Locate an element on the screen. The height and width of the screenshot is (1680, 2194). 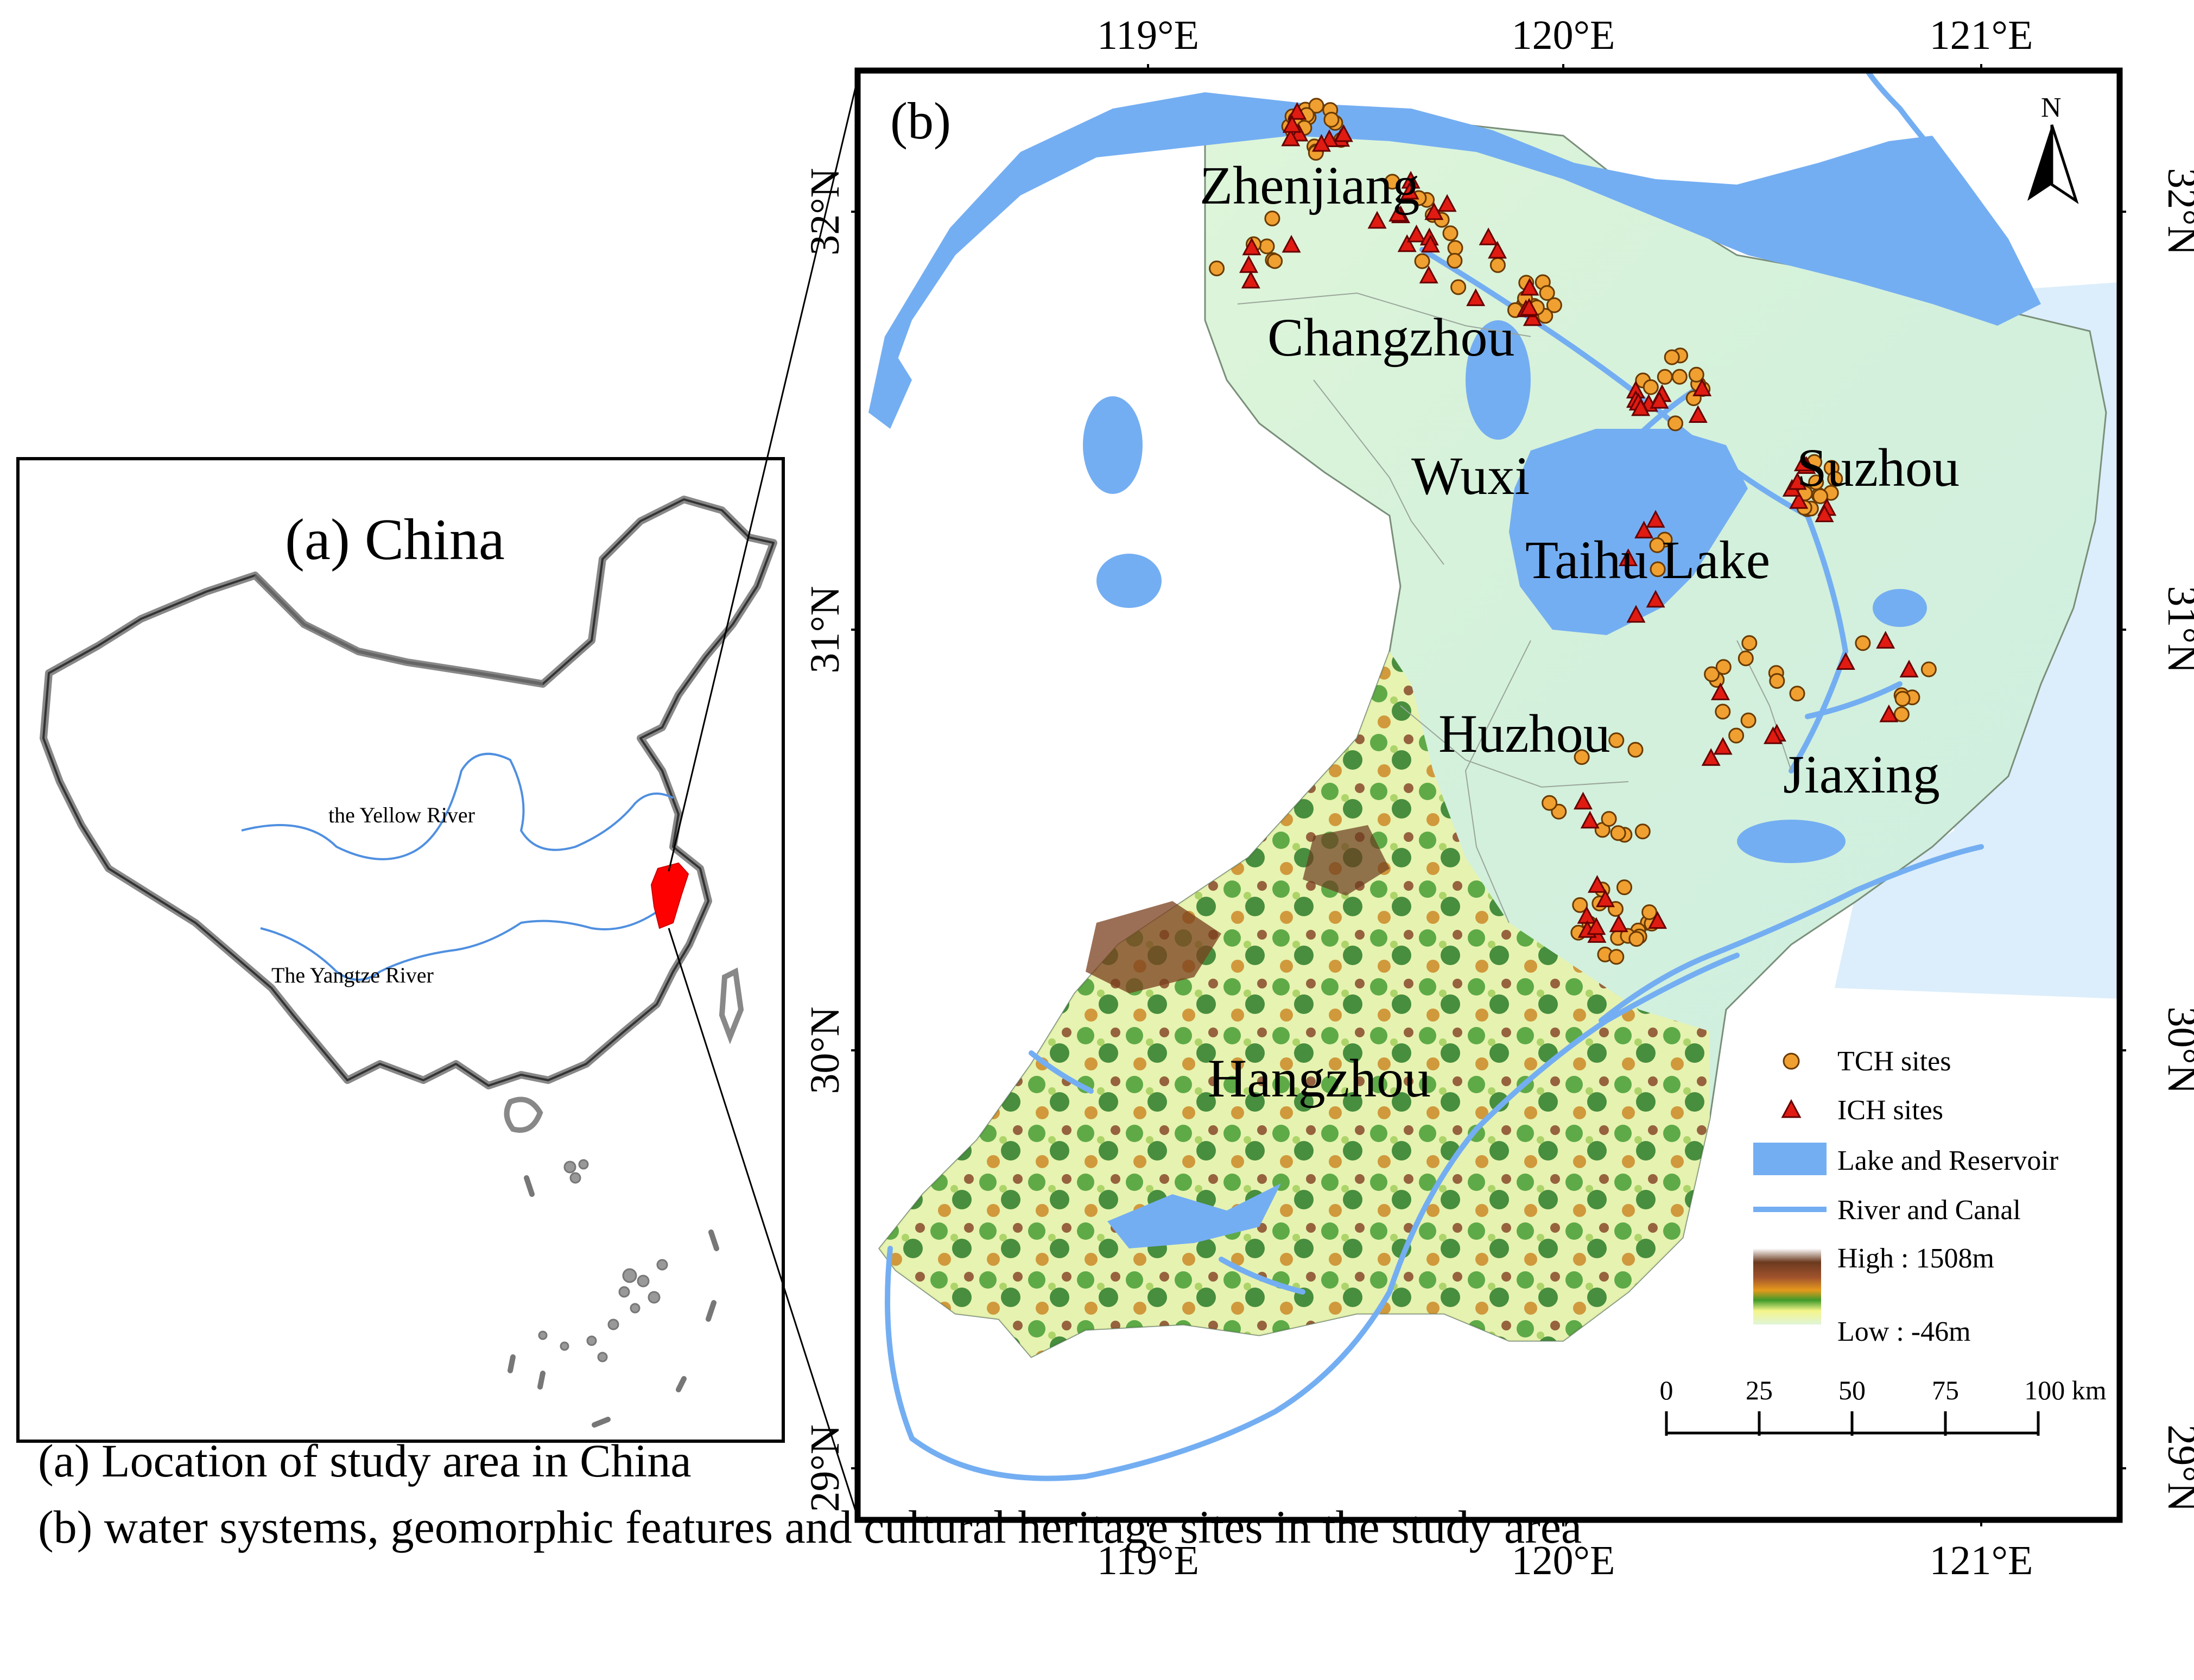
scale-label-75: 75 is located at coordinates (1945, 1390).